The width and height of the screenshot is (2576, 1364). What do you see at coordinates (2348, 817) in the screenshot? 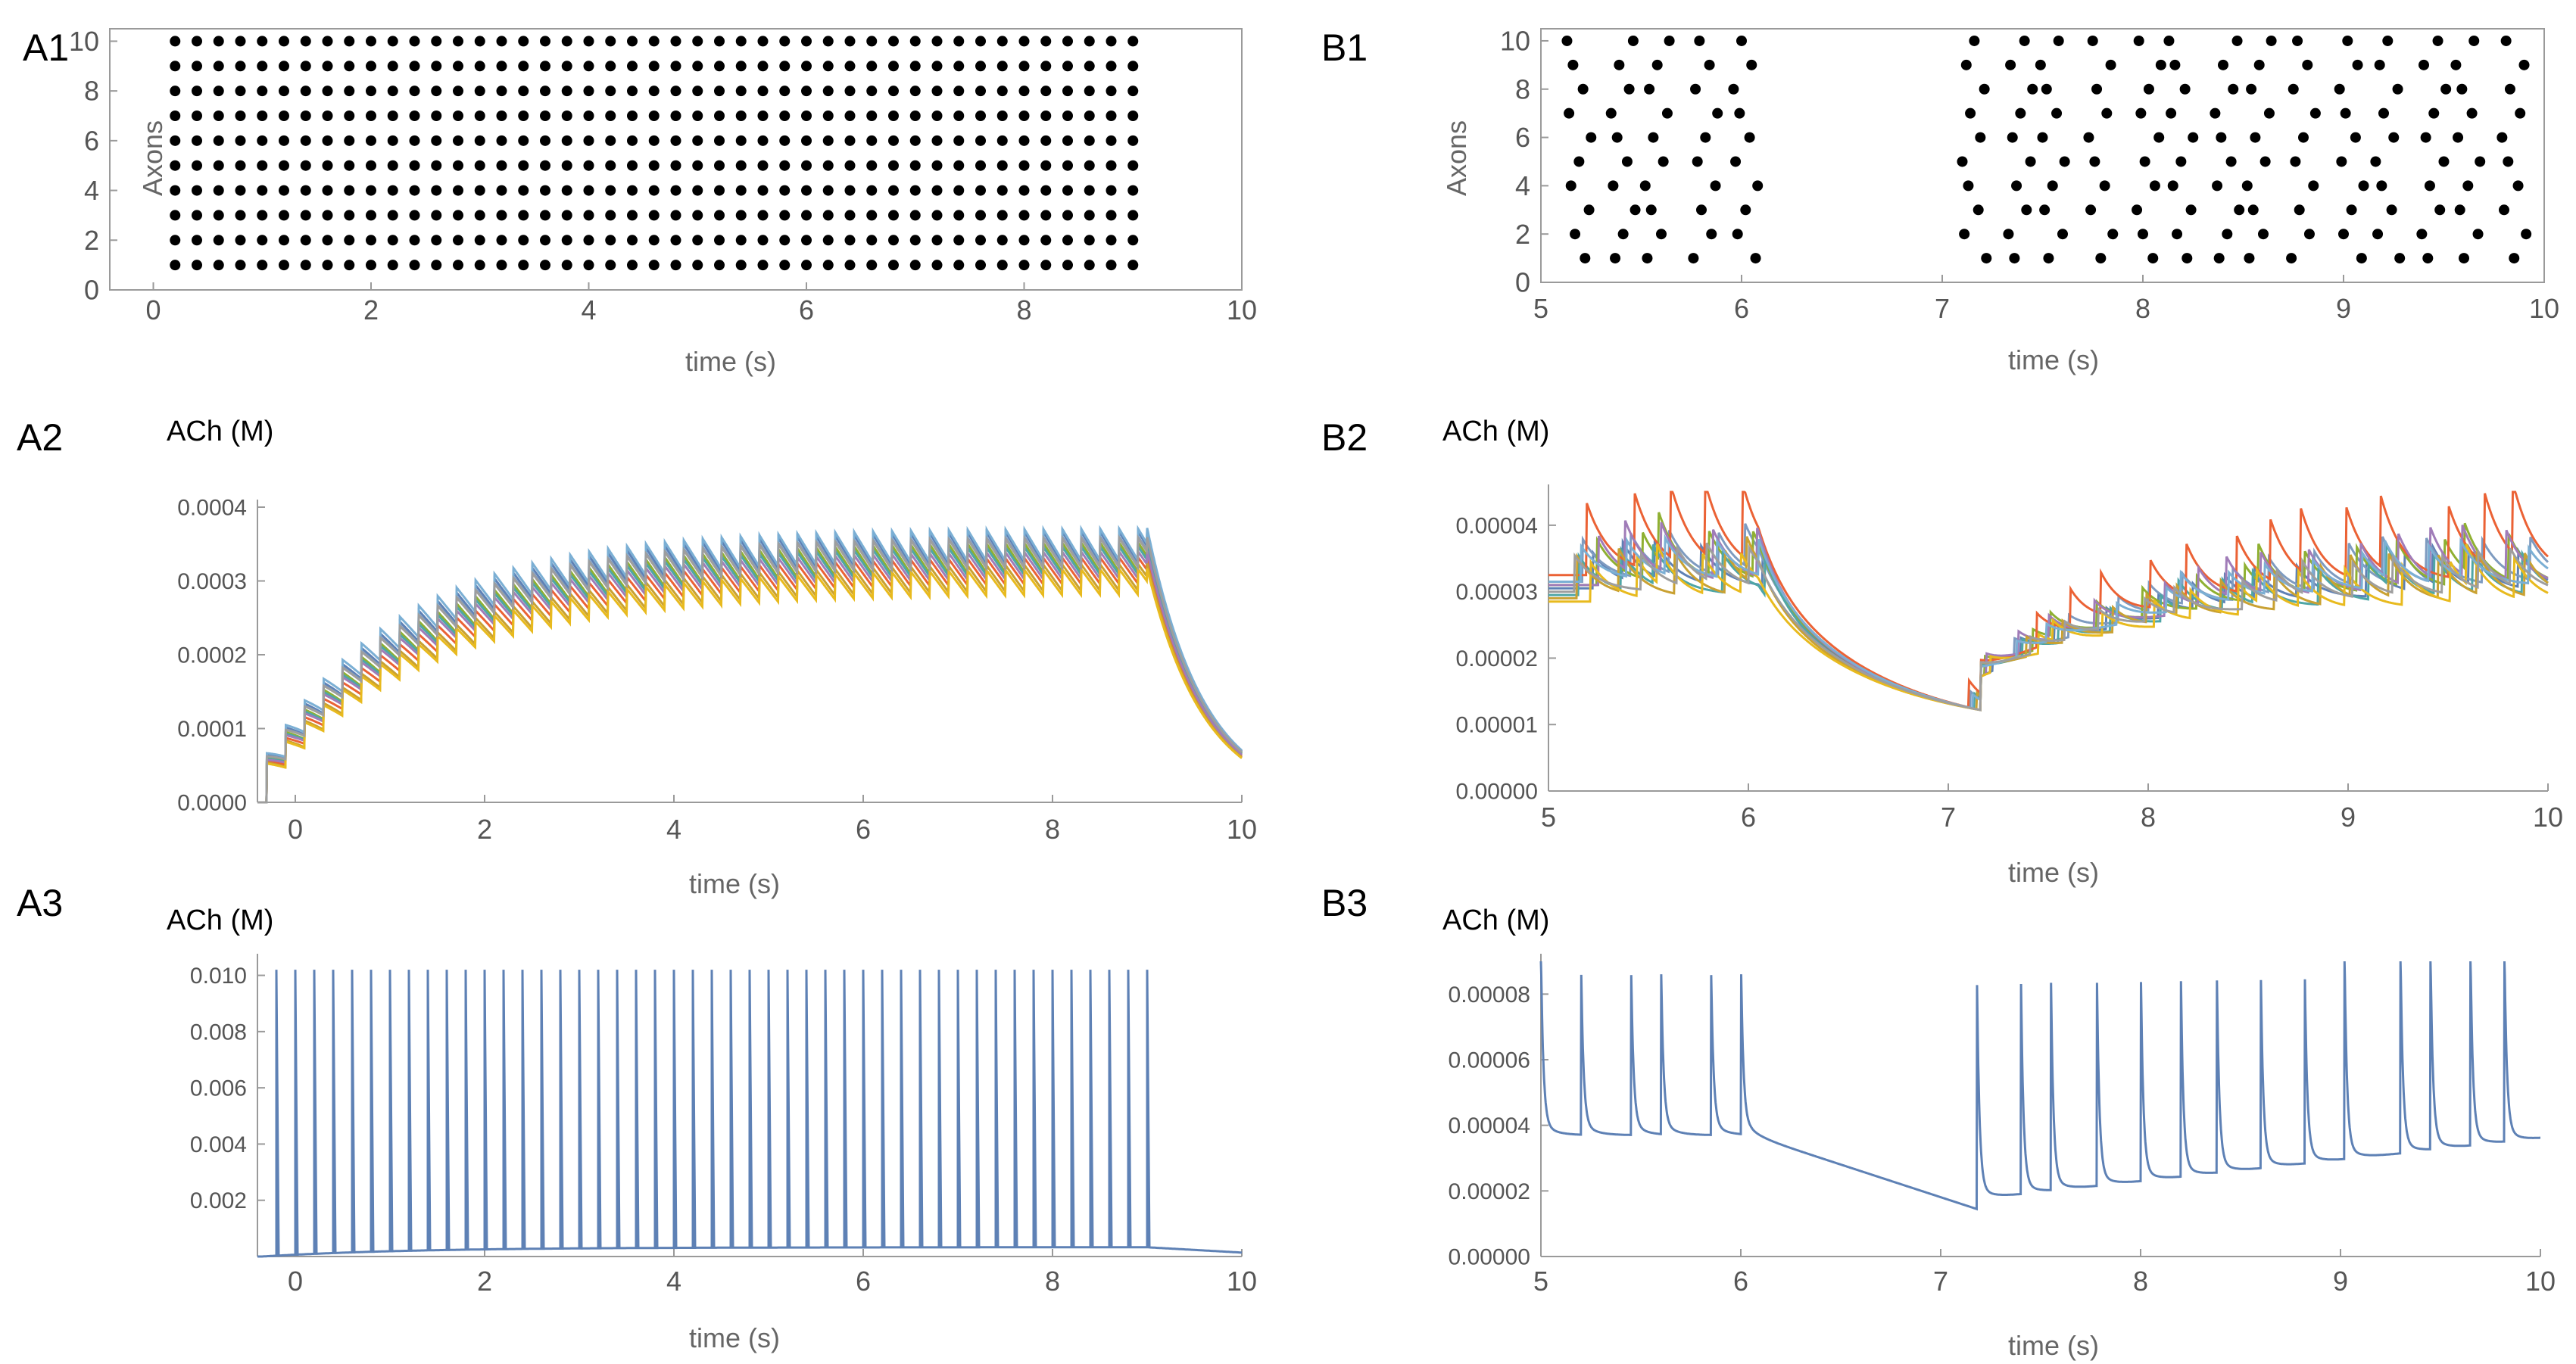
I see `x-tick-label: 9` at bounding box center [2348, 817].